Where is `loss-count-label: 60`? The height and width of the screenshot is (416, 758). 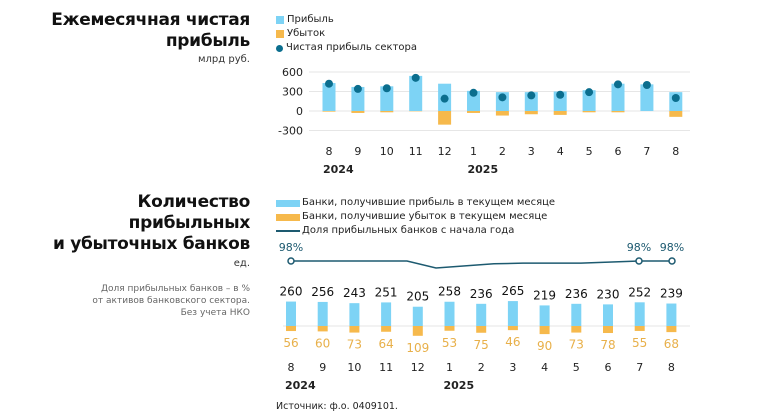 loss-count-label: 60 is located at coordinates (322, 343).